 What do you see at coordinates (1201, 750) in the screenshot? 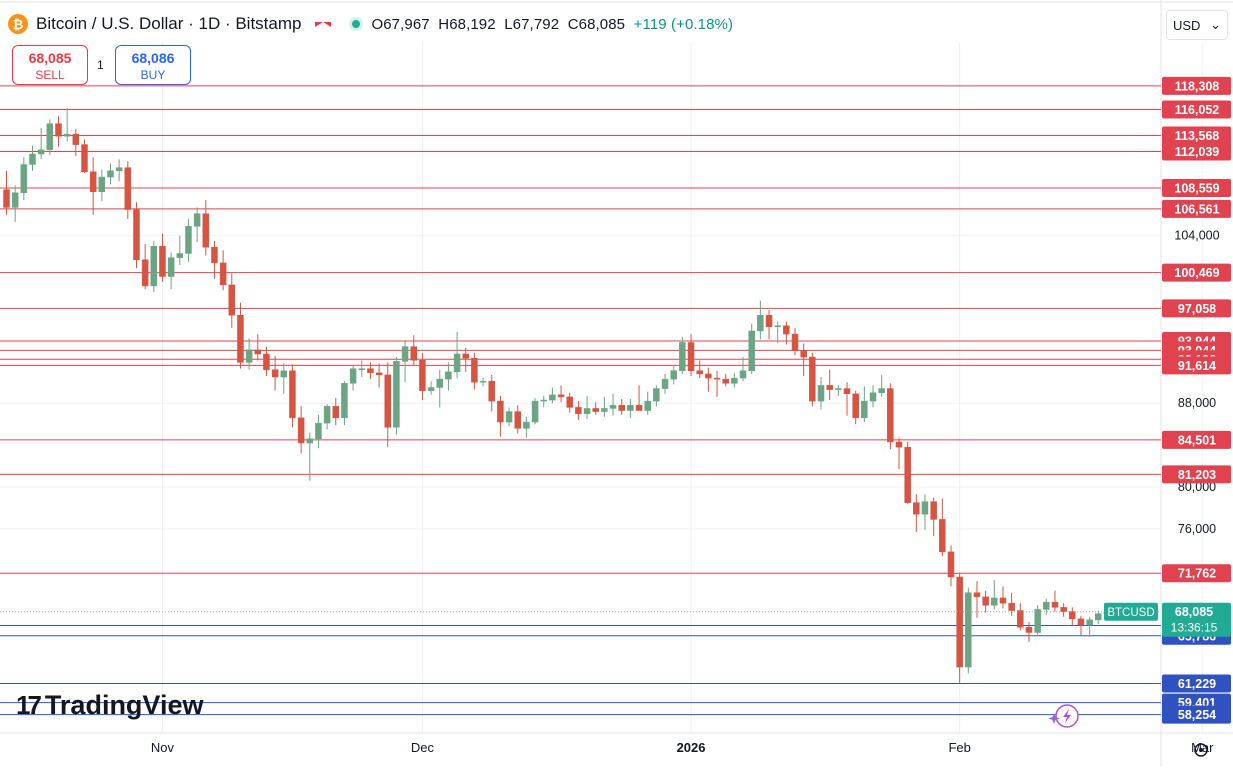
I see `settings-icon` at bounding box center [1201, 750].